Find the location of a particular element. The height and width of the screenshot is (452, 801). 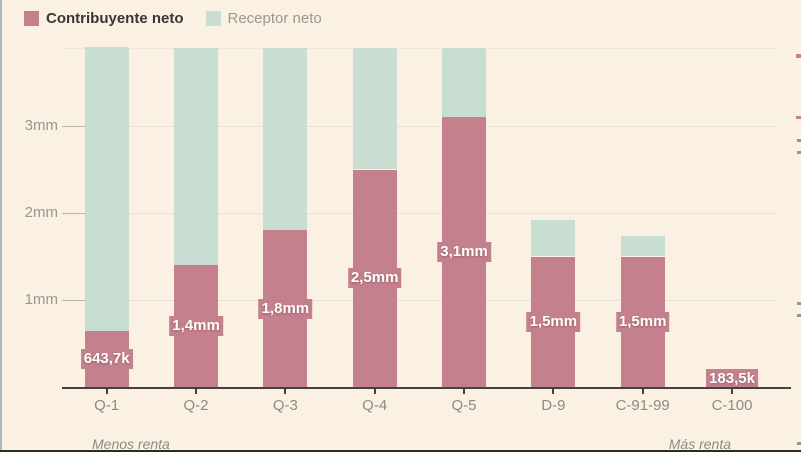

x-axis-category-label: Q-2 is located at coordinates (196, 405).